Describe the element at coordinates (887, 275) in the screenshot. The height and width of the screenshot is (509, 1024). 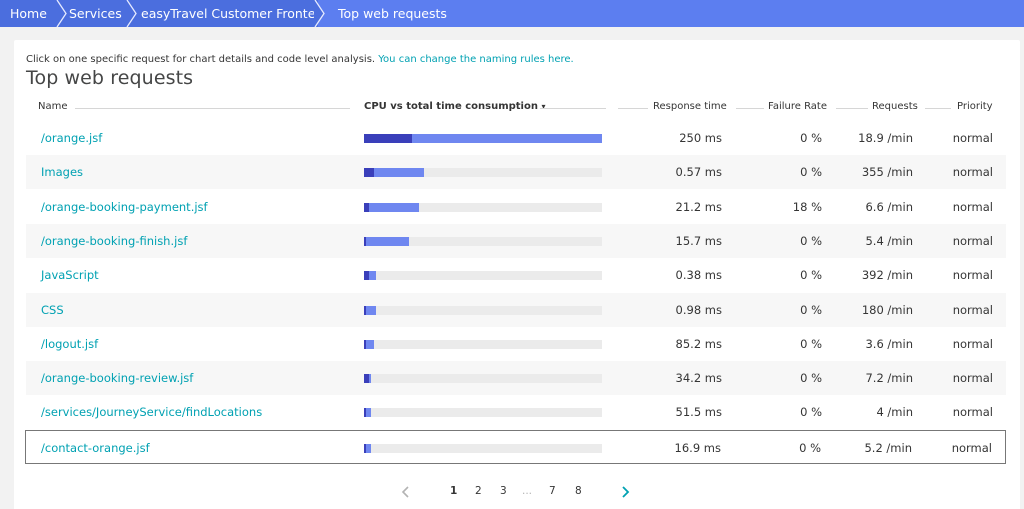
I see `requests-value: 392 /min` at that location.